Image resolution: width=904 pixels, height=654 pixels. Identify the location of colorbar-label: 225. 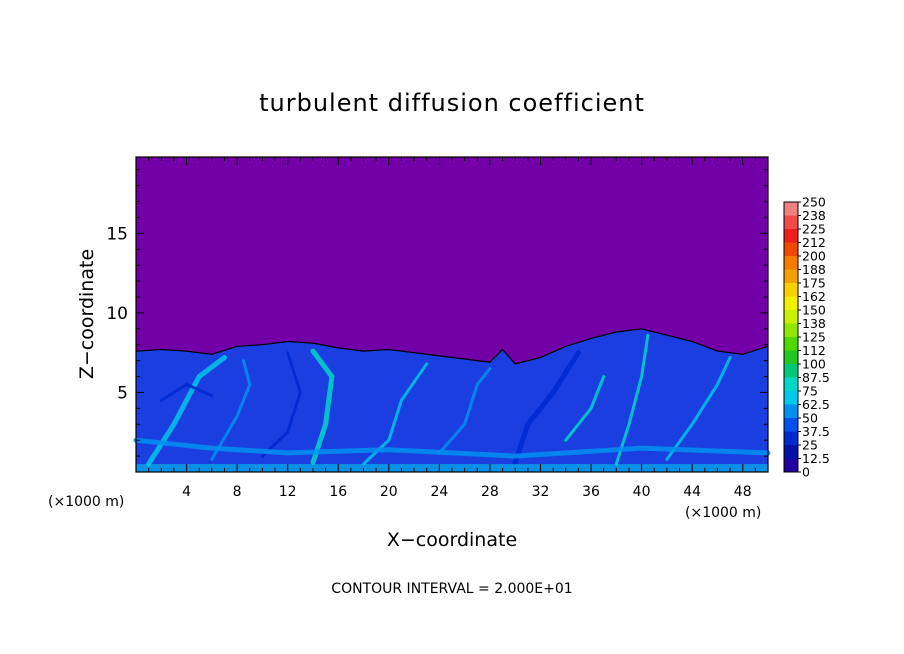
(814, 229).